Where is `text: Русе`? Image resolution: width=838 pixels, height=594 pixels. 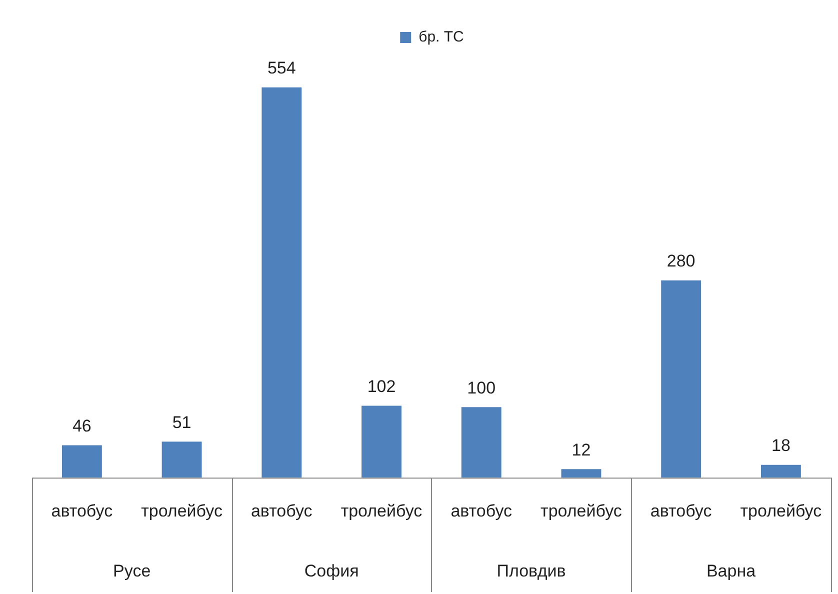
text: Русе is located at coordinates (132, 571).